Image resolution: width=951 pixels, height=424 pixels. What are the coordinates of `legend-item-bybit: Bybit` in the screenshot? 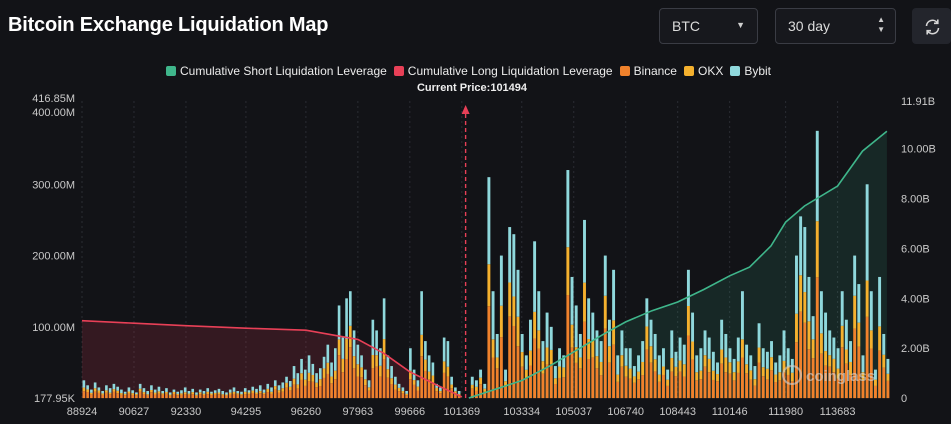 It's located at (750, 71).